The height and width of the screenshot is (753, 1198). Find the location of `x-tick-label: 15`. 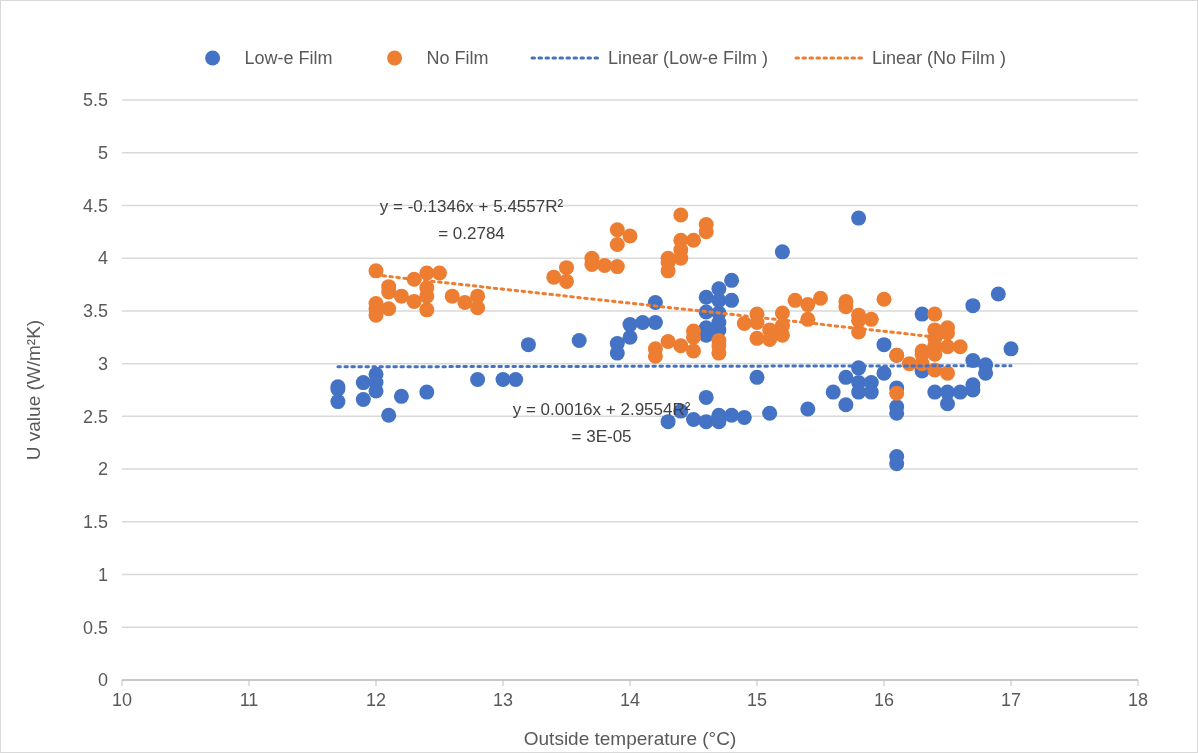

x-tick-label: 15 is located at coordinates (757, 700).